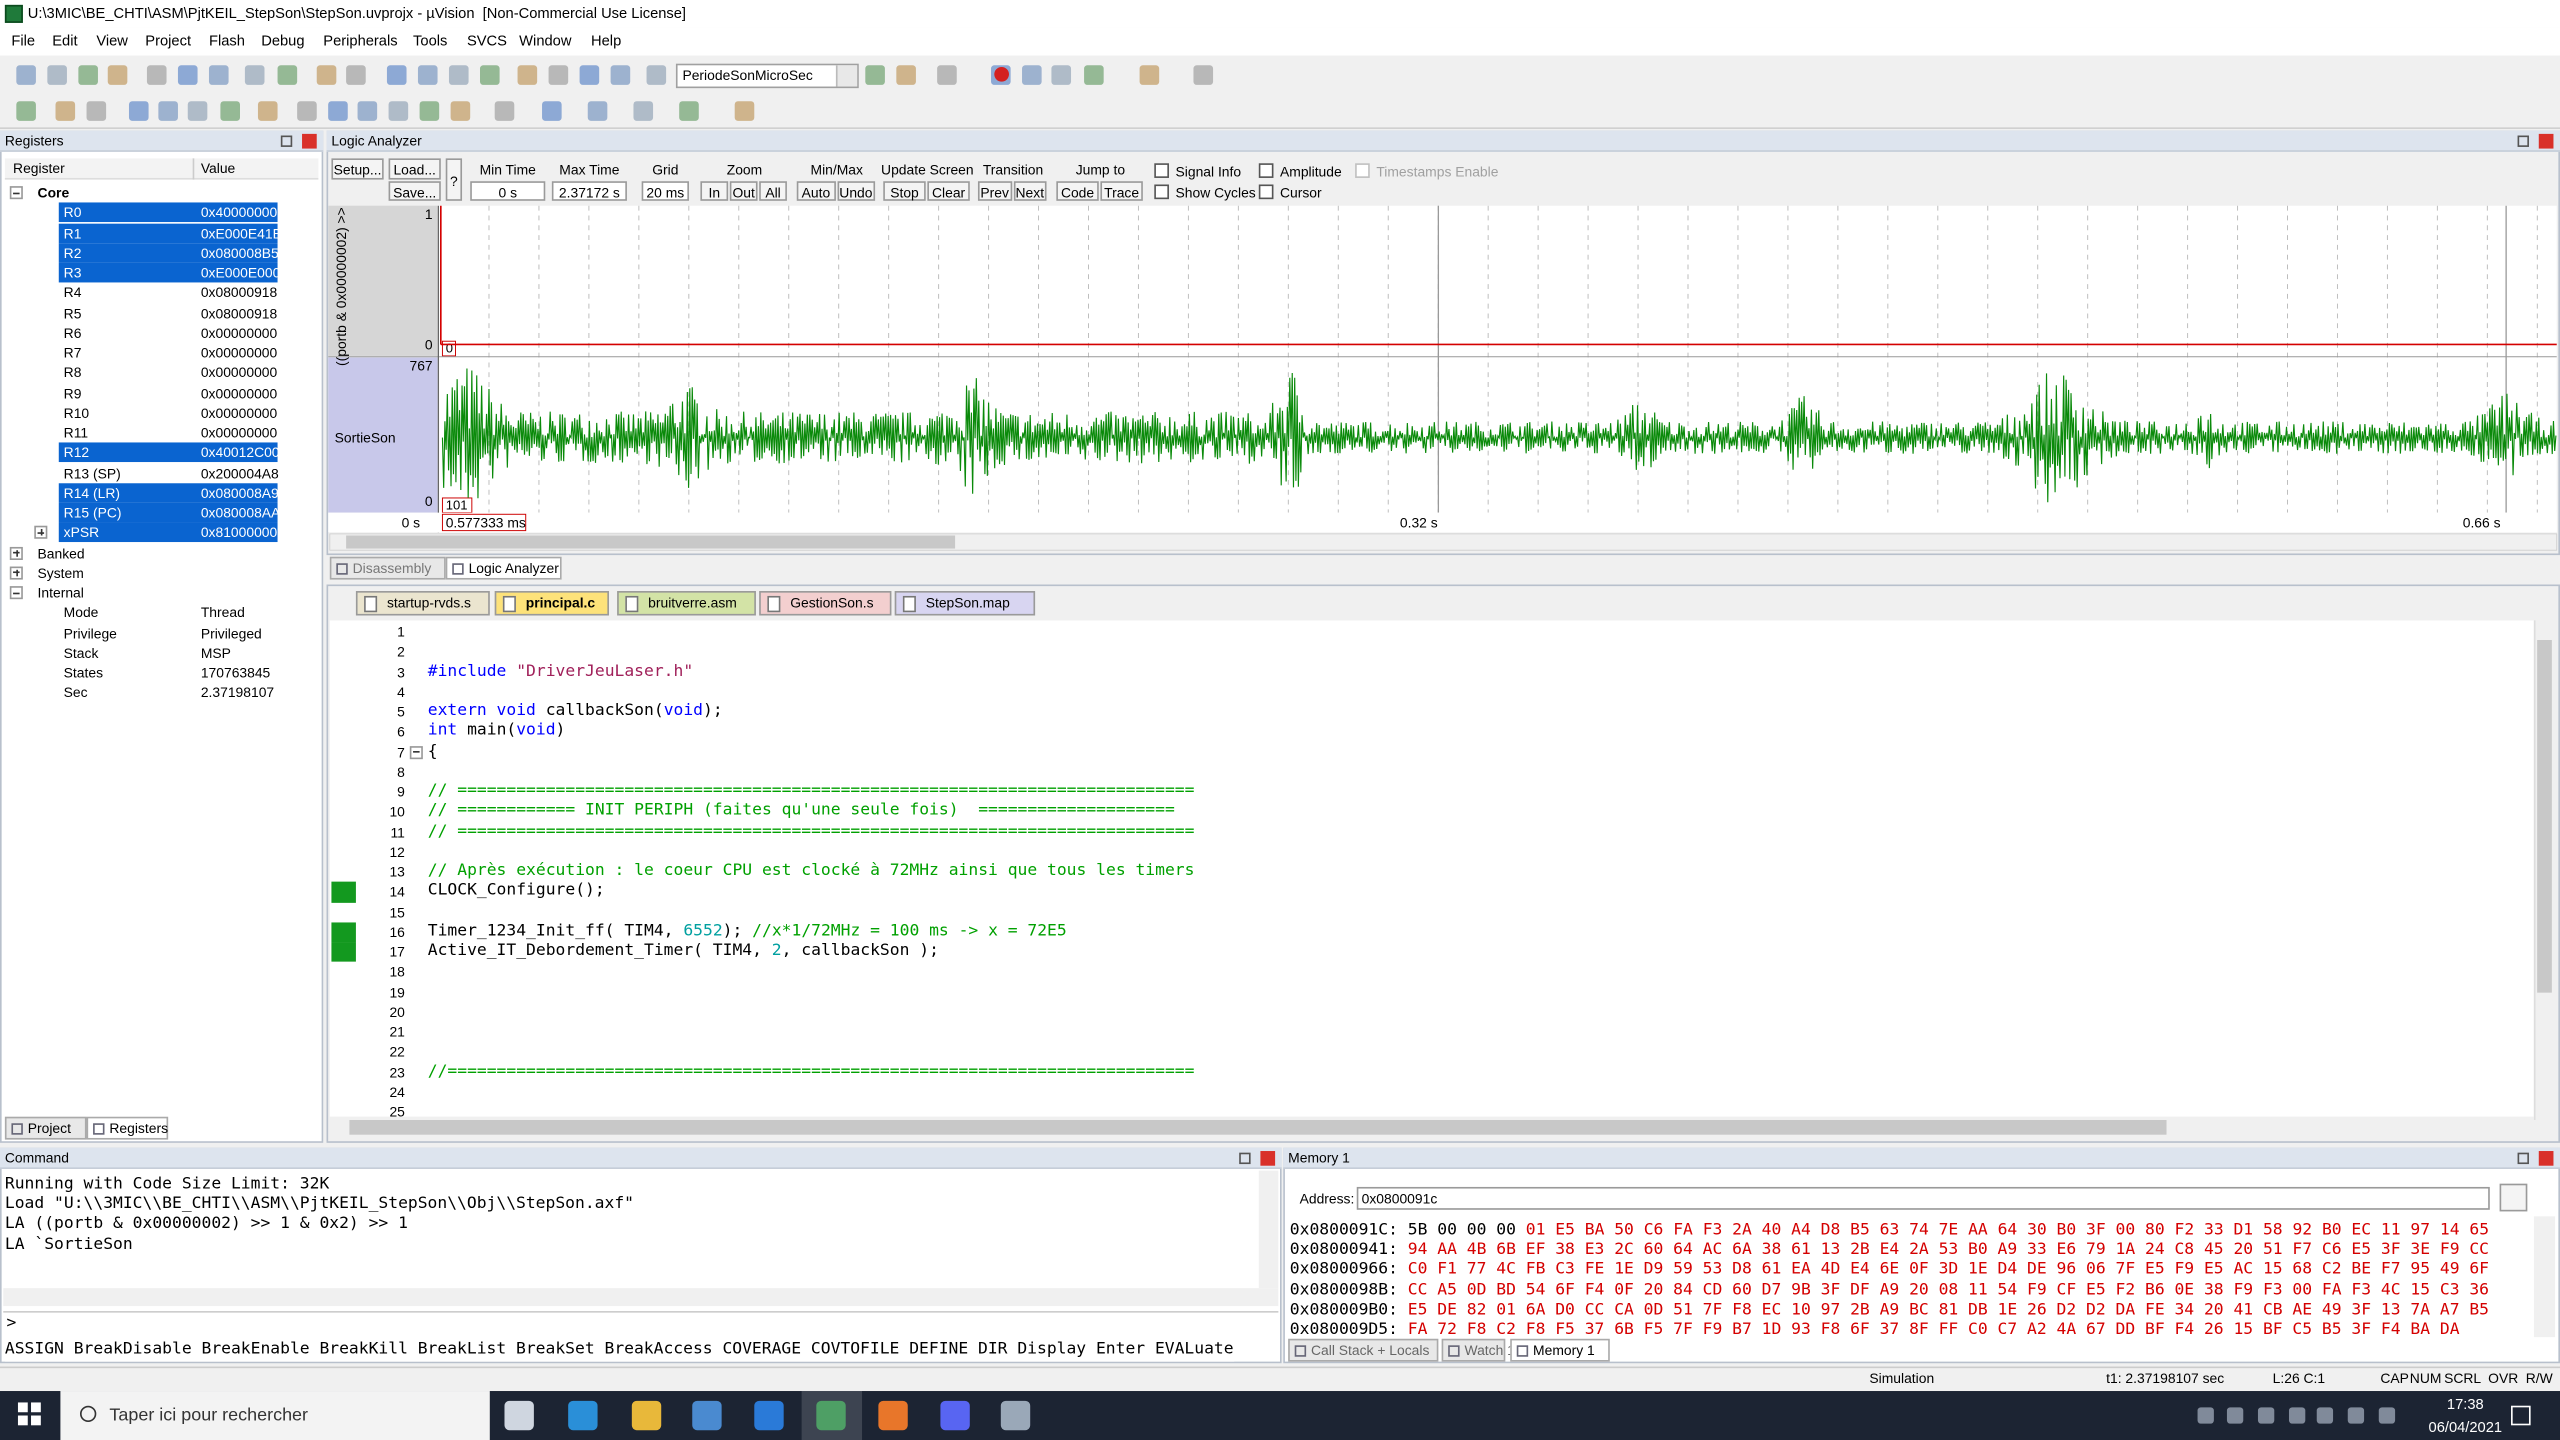  I want to click on menu-item: Flash, so click(226, 40).